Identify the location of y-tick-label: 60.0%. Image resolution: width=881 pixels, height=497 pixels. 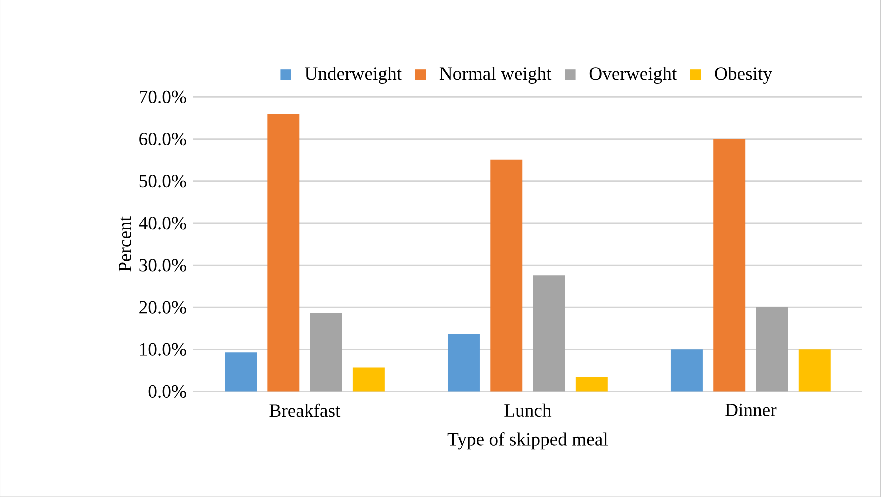
(163, 139).